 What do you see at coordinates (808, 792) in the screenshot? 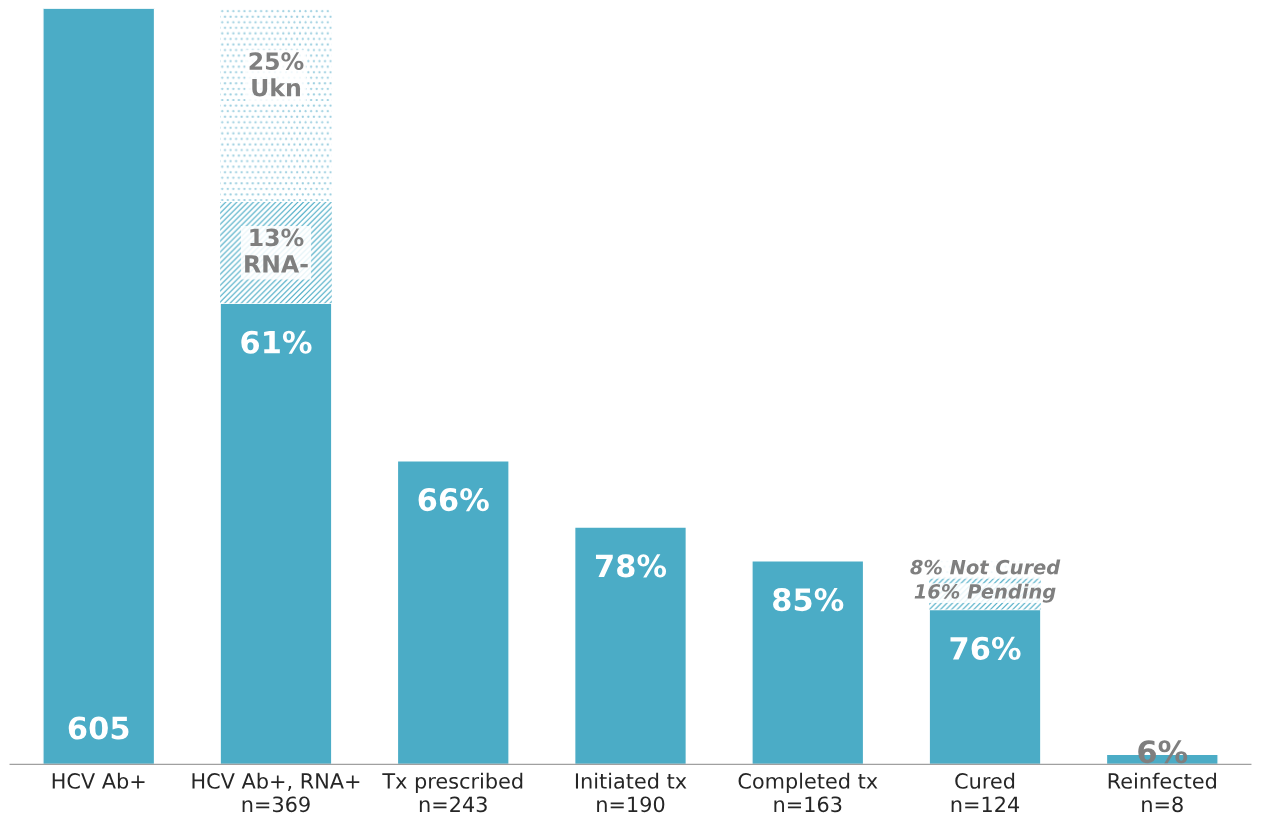
I see `x-tick-label: Completed tx n=163` at bounding box center [808, 792].